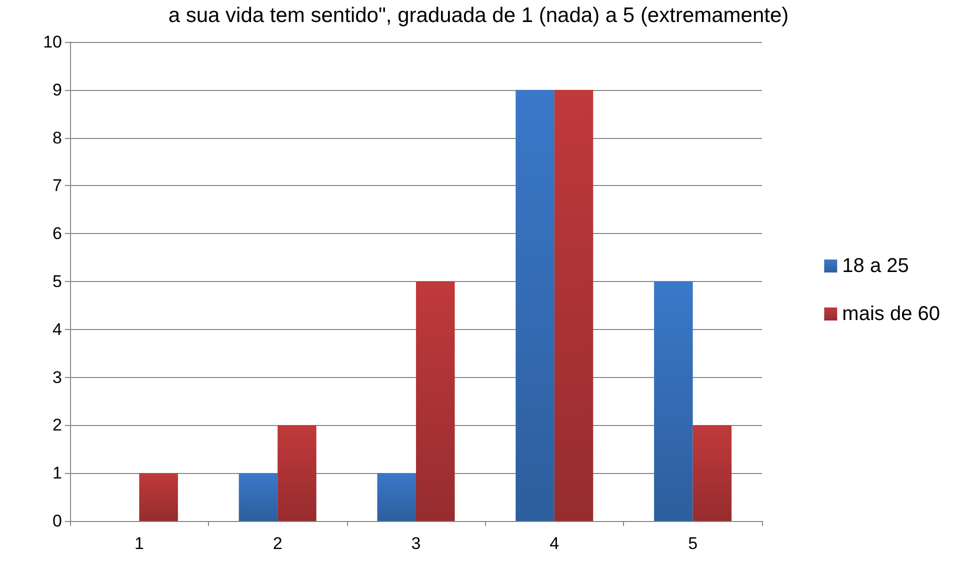 The image size is (957, 580). Describe the element at coordinates (891, 314) in the screenshot. I see `legend-label: mais de 60` at that location.